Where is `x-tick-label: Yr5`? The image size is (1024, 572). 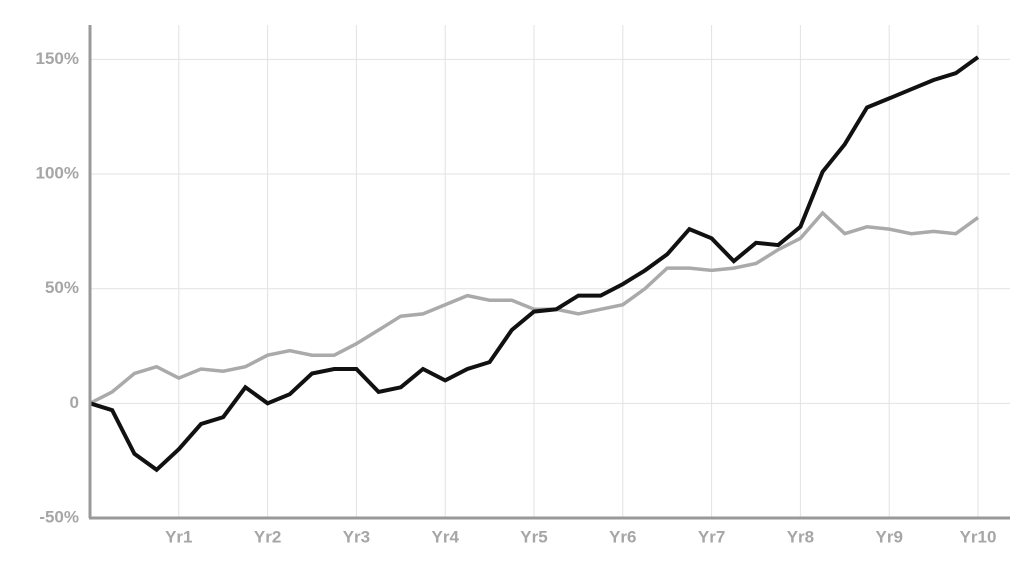
x-tick-label: Yr5 is located at coordinates (533, 536).